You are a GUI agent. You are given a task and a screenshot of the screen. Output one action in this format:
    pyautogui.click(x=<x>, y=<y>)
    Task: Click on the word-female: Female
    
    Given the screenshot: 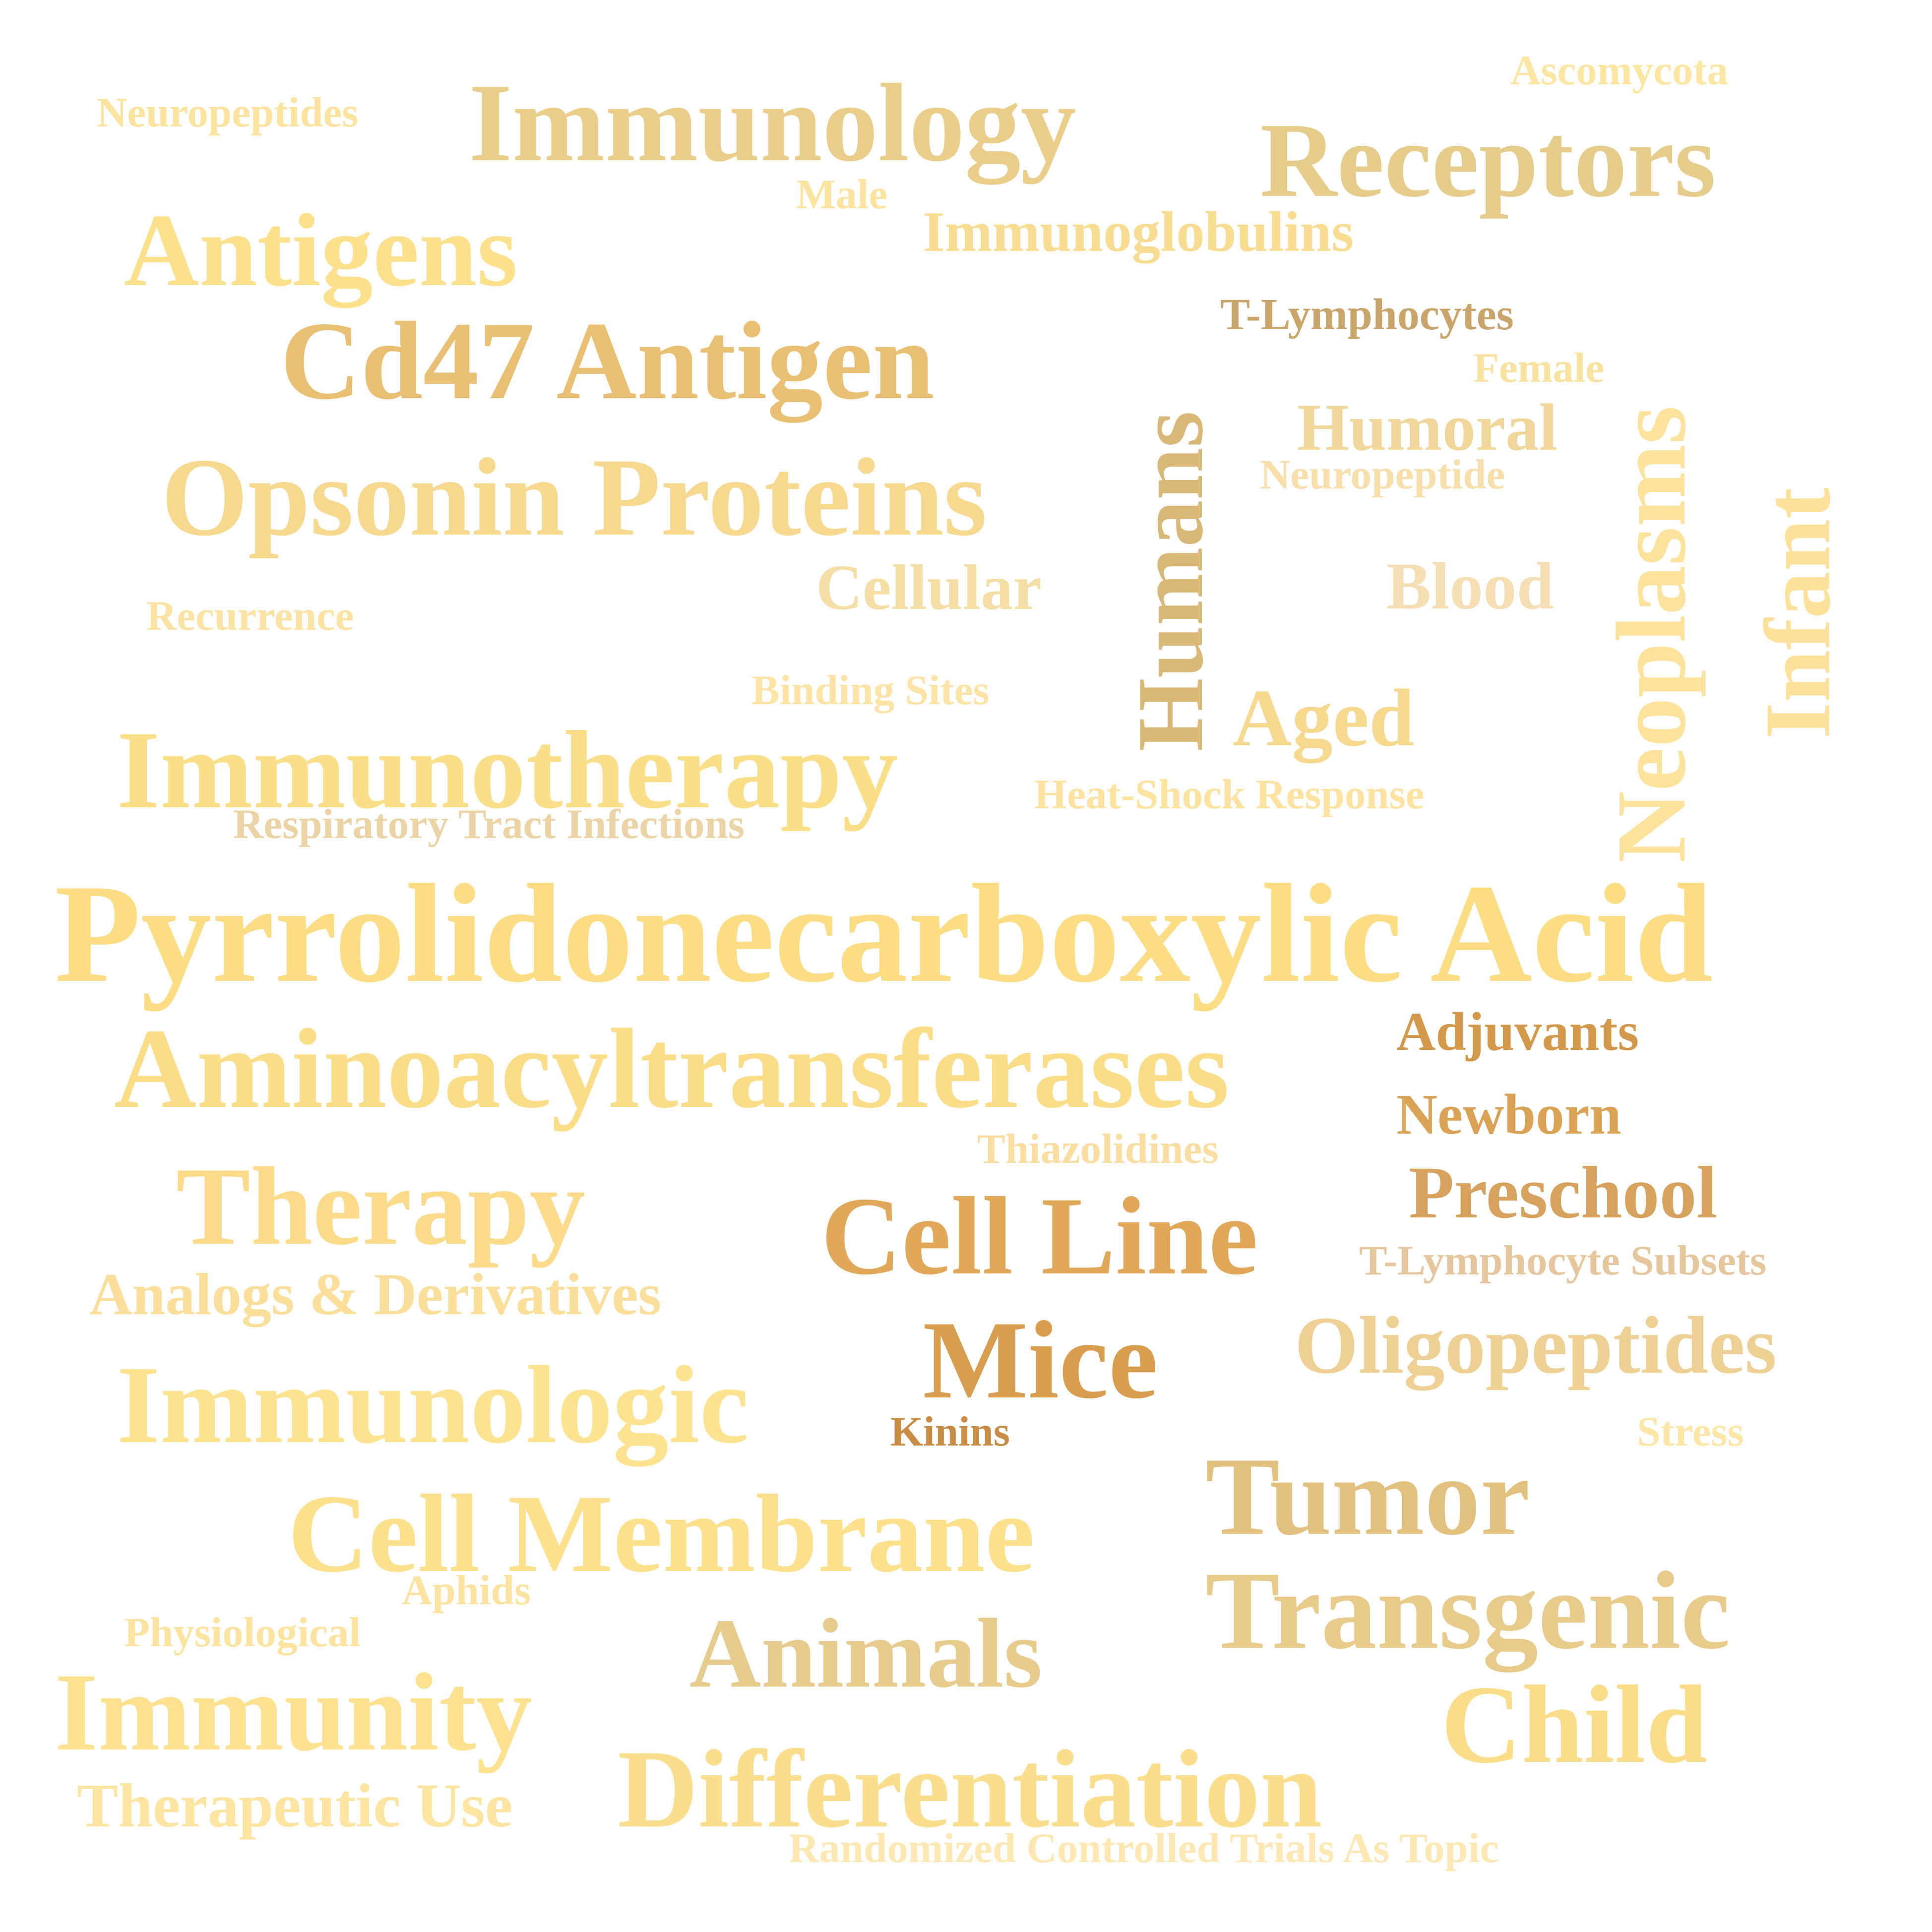 What is the action you would take?
    pyautogui.click(x=1539, y=368)
    